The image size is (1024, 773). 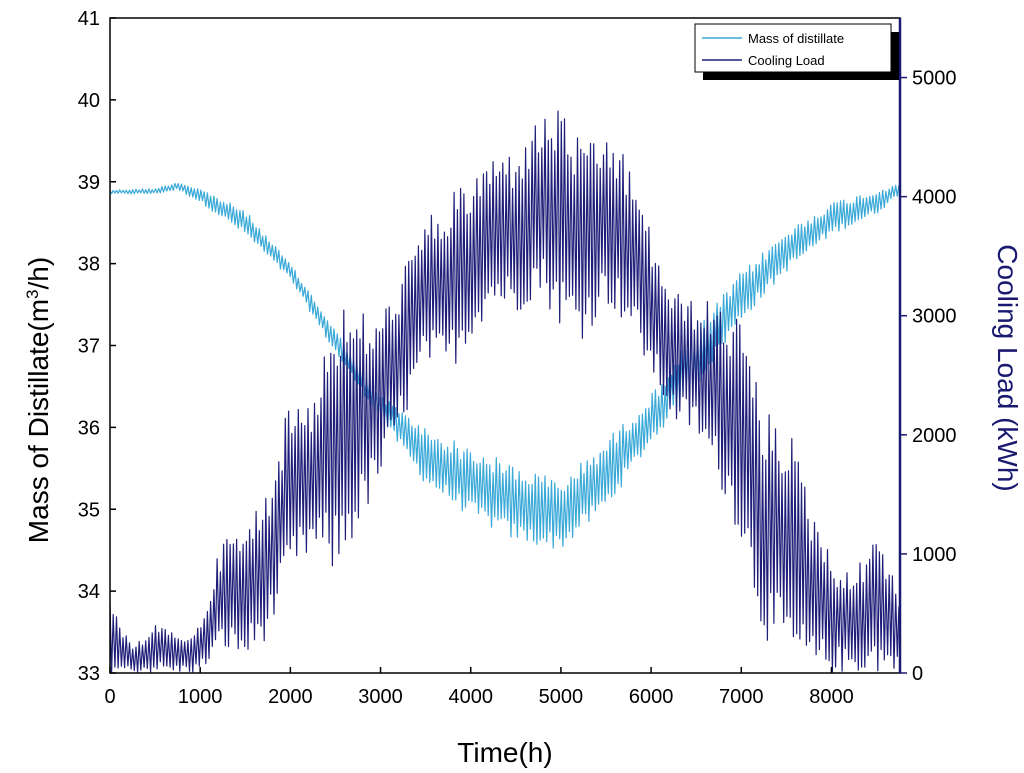 What do you see at coordinates (504, 752) in the screenshot?
I see `x-axis-title: Time(h)` at bounding box center [504, 752].